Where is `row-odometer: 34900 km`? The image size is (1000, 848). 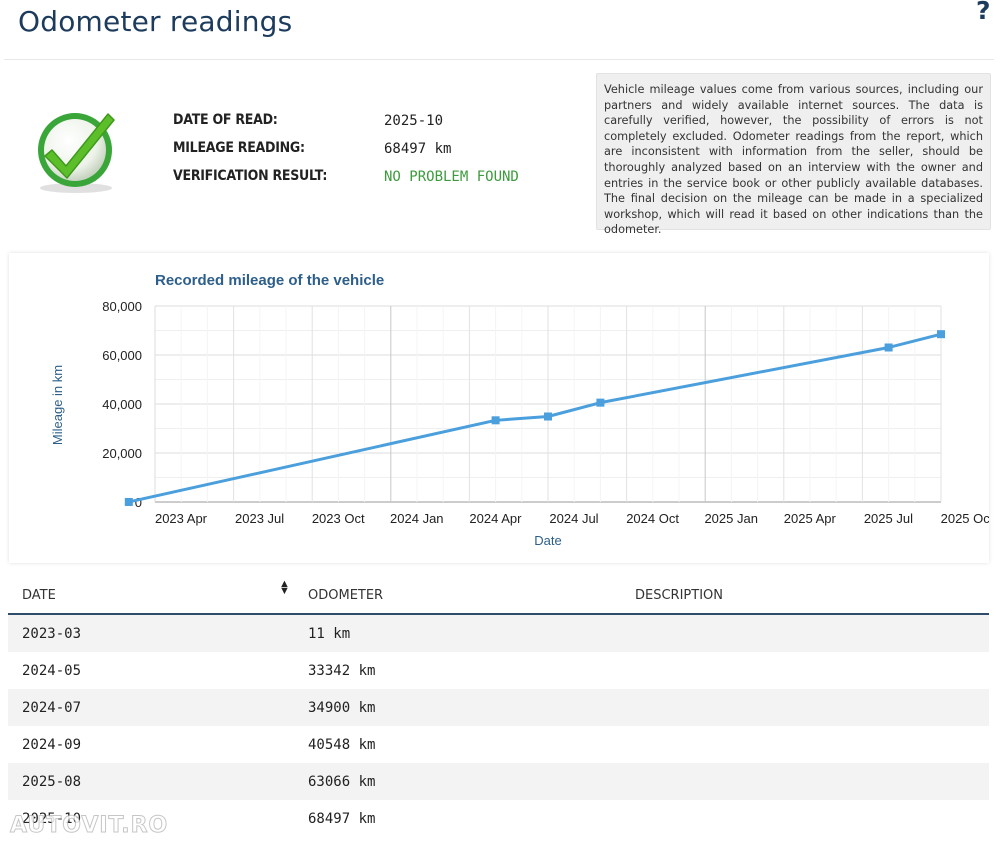
row-odometer: 34900 km is located at coordinates (342, 708).